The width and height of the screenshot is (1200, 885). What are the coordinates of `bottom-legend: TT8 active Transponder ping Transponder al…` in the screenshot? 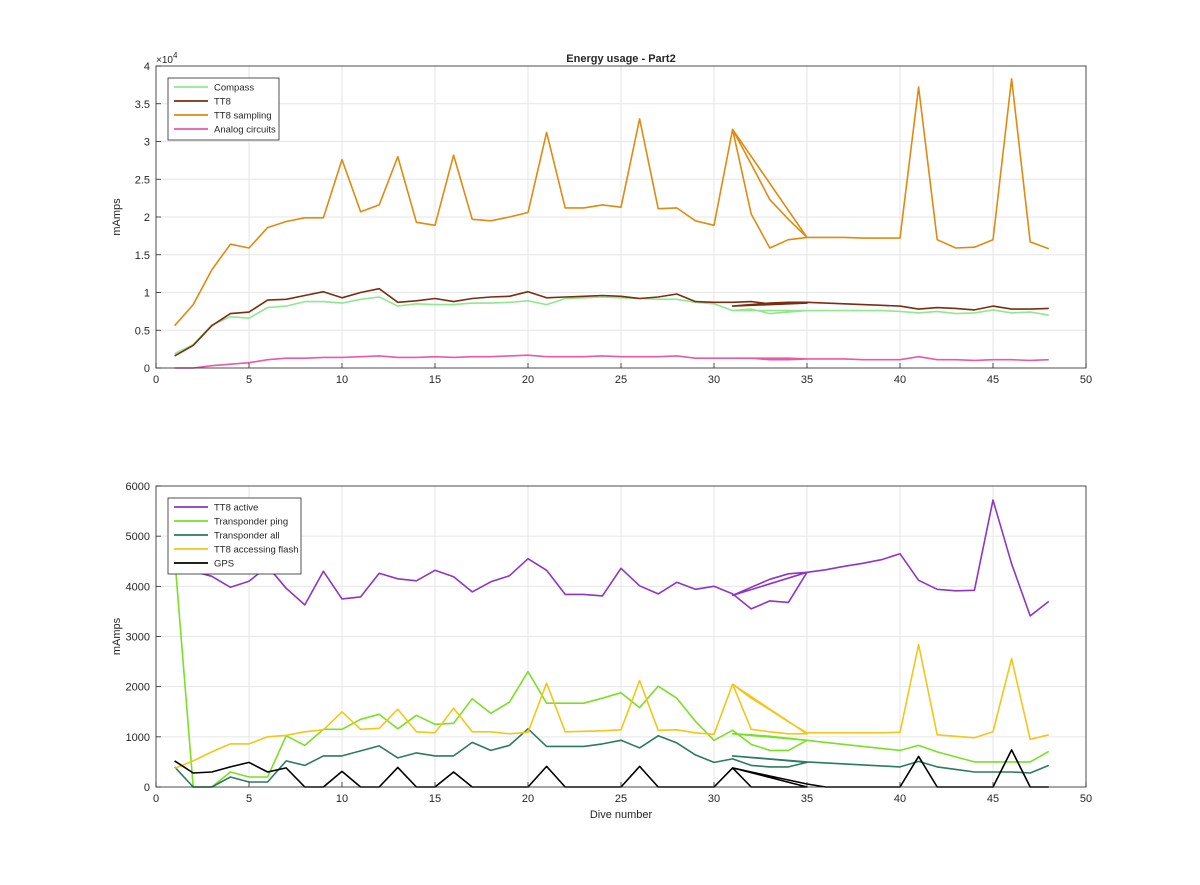 It's located at (234, 536).